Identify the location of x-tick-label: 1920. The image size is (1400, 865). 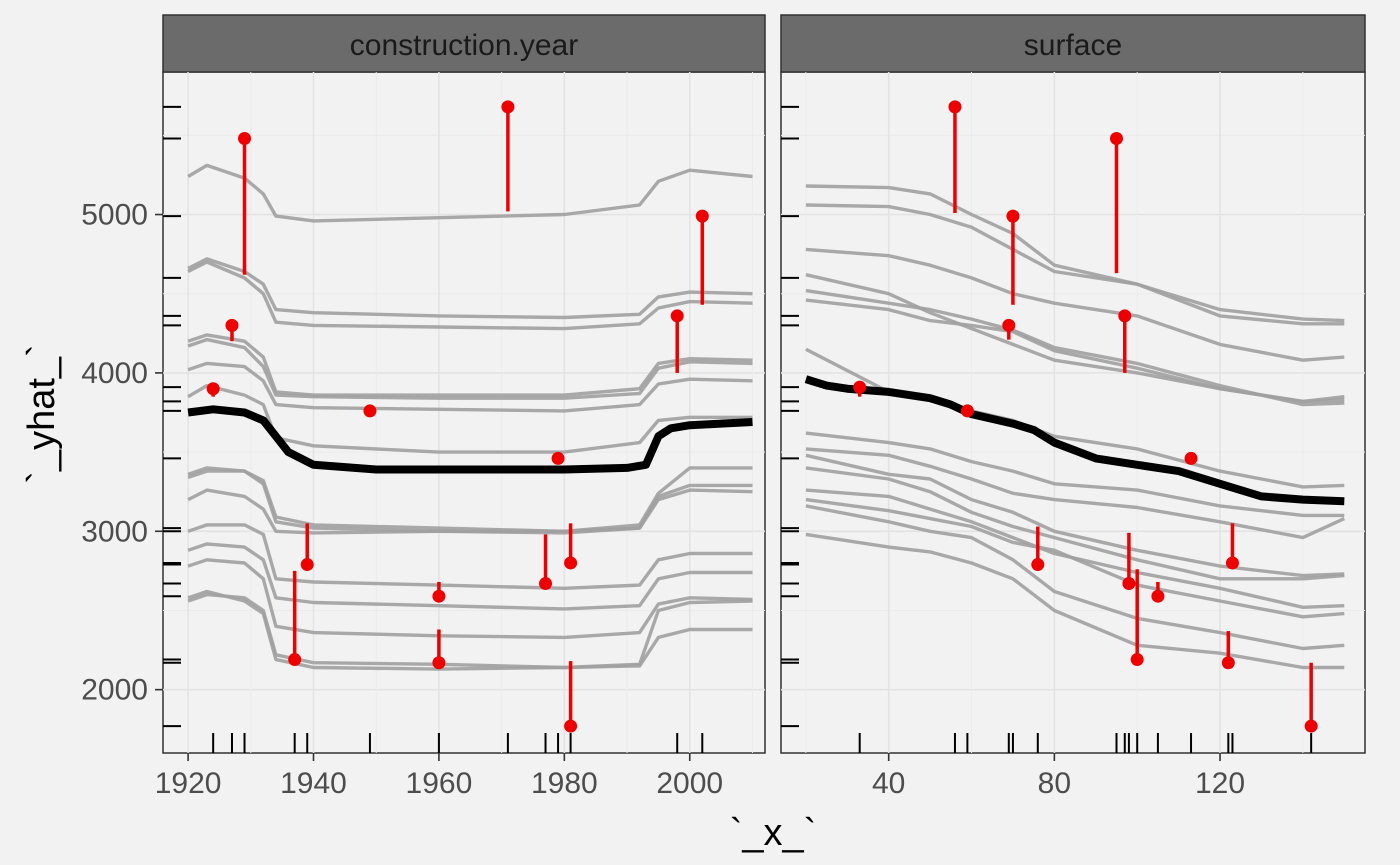
(188, 783).